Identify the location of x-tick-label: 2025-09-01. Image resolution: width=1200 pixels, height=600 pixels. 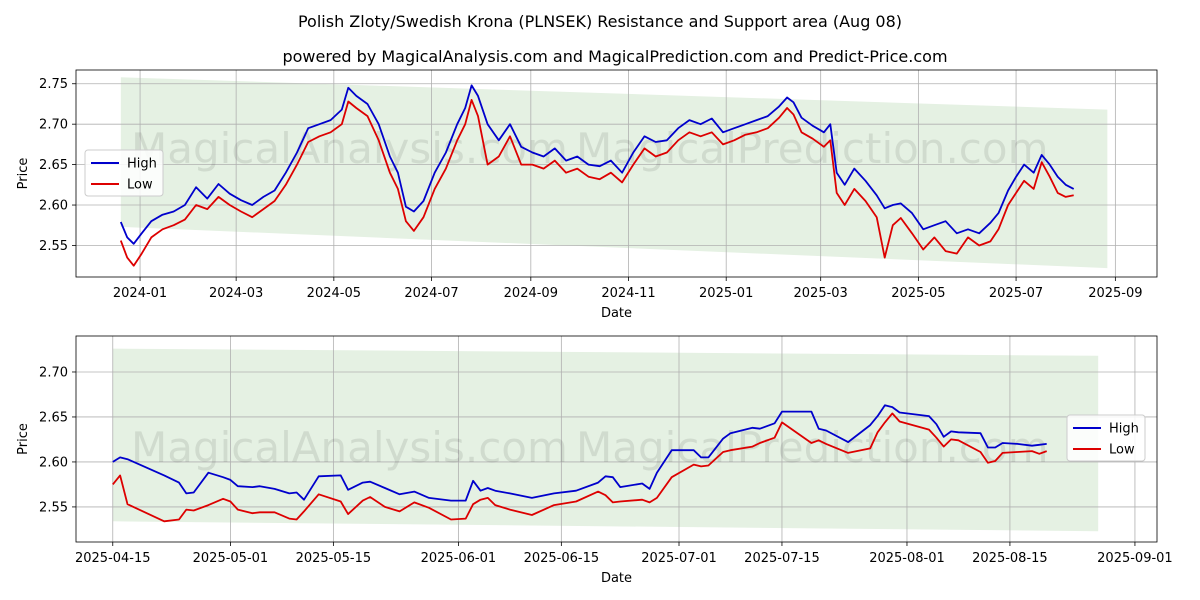
(1135, 558).